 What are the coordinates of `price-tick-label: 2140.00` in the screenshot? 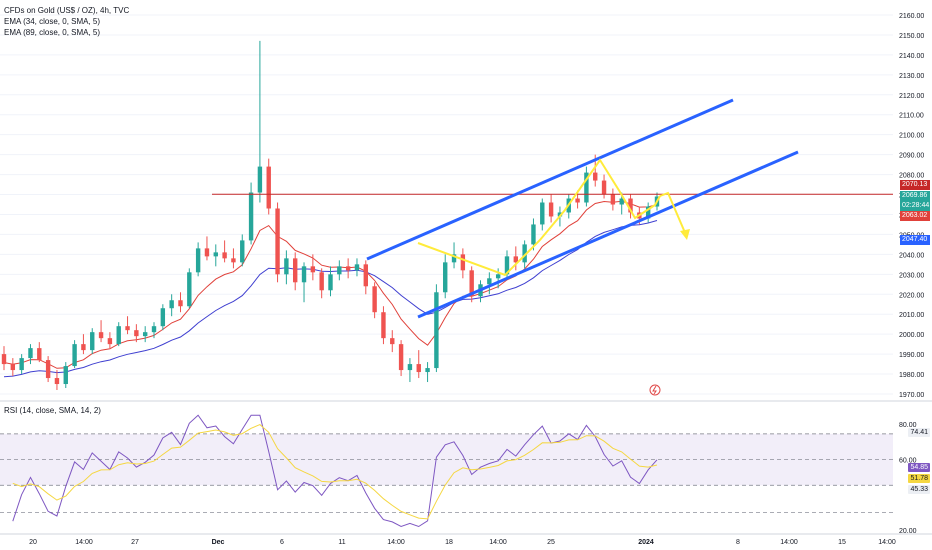 It's located at (911, 56).